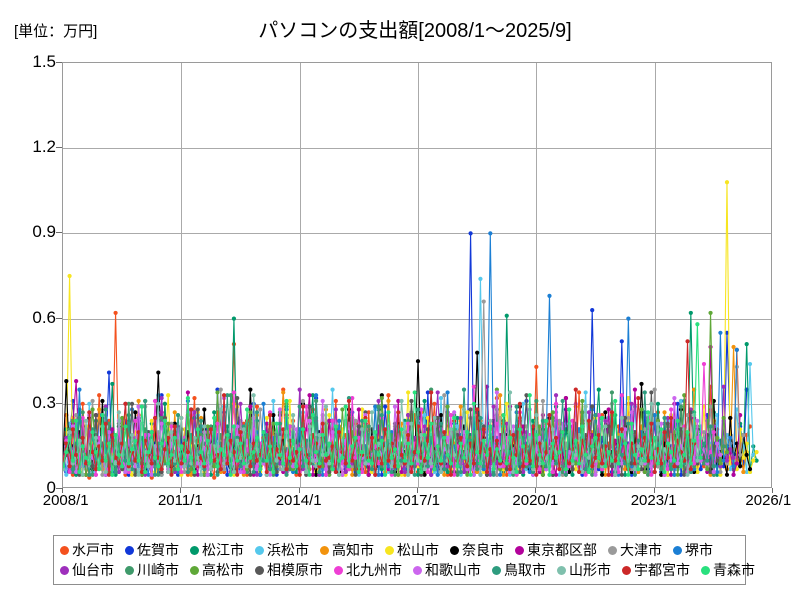  Describe the element at coordinates (217, 570) in the screenshot. I see `legend-item-高松市: 高松市` at that location.